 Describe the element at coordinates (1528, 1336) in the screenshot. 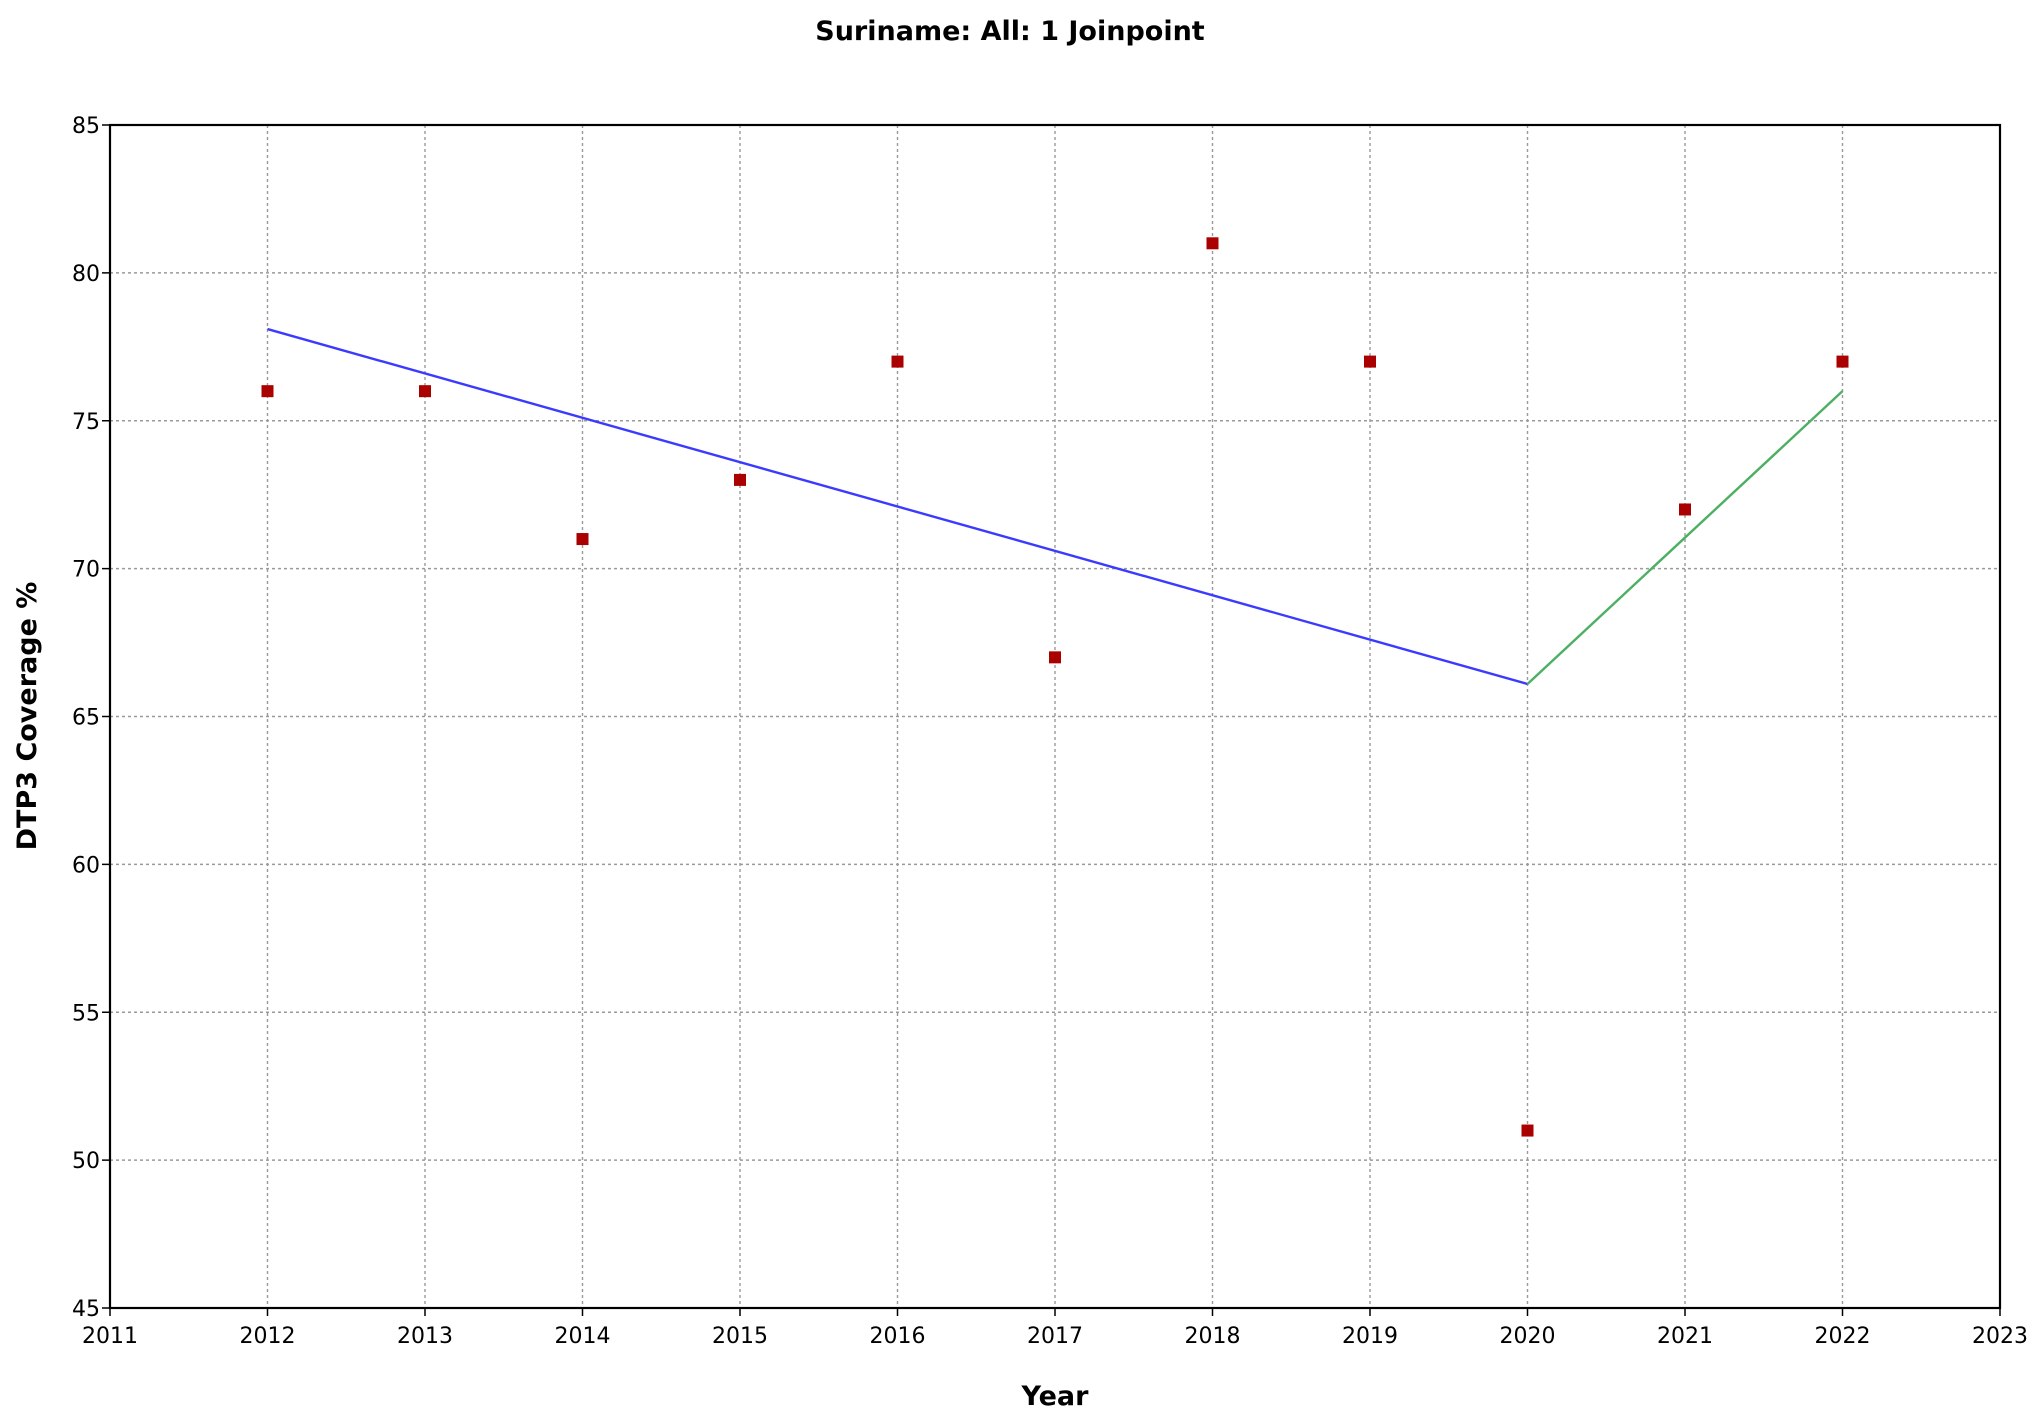

I see `x-tick-label-2020: 2020` at that location.